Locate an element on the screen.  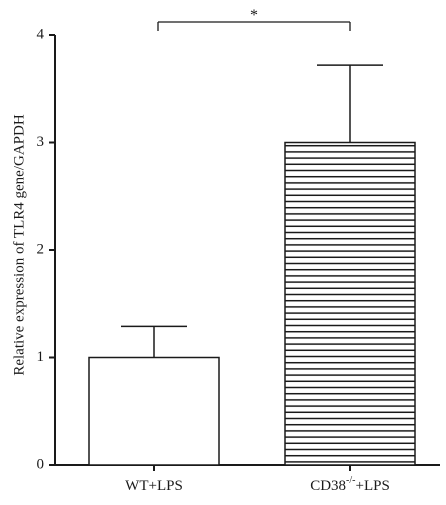
y-axis-title: Relative expression of TLR4 gene/GAPDH is located at coordinates (19, 245).